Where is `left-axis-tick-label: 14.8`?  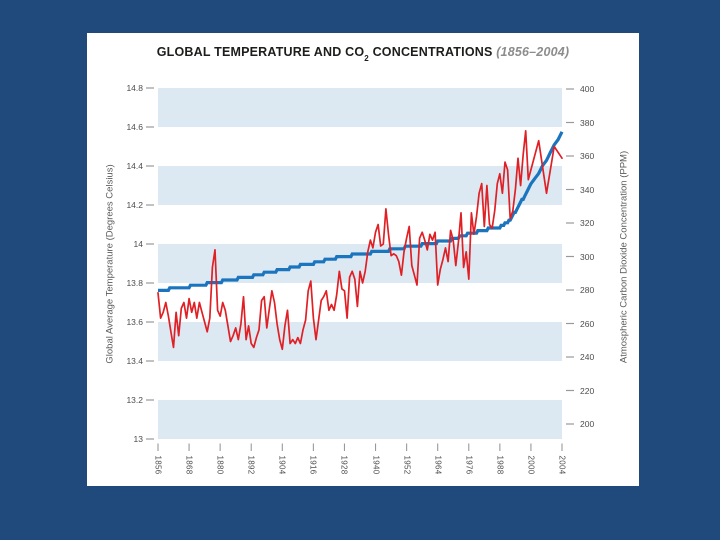 left-axis-tick-label: 14.8 is located at coordinates (134, 88).